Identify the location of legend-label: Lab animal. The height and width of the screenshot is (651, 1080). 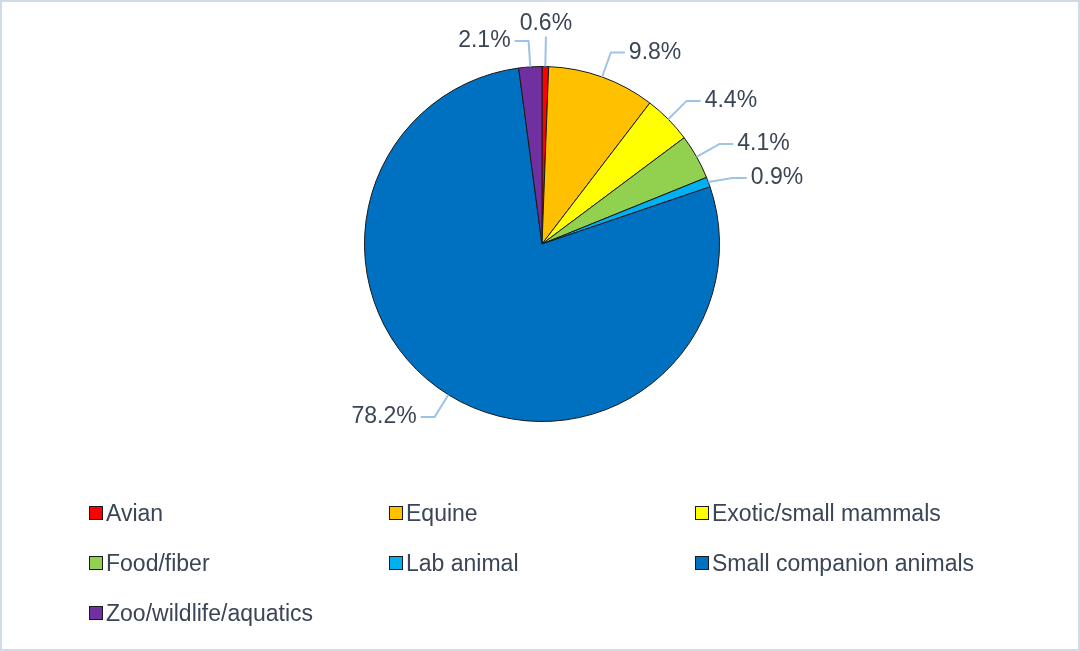
(462, 563).